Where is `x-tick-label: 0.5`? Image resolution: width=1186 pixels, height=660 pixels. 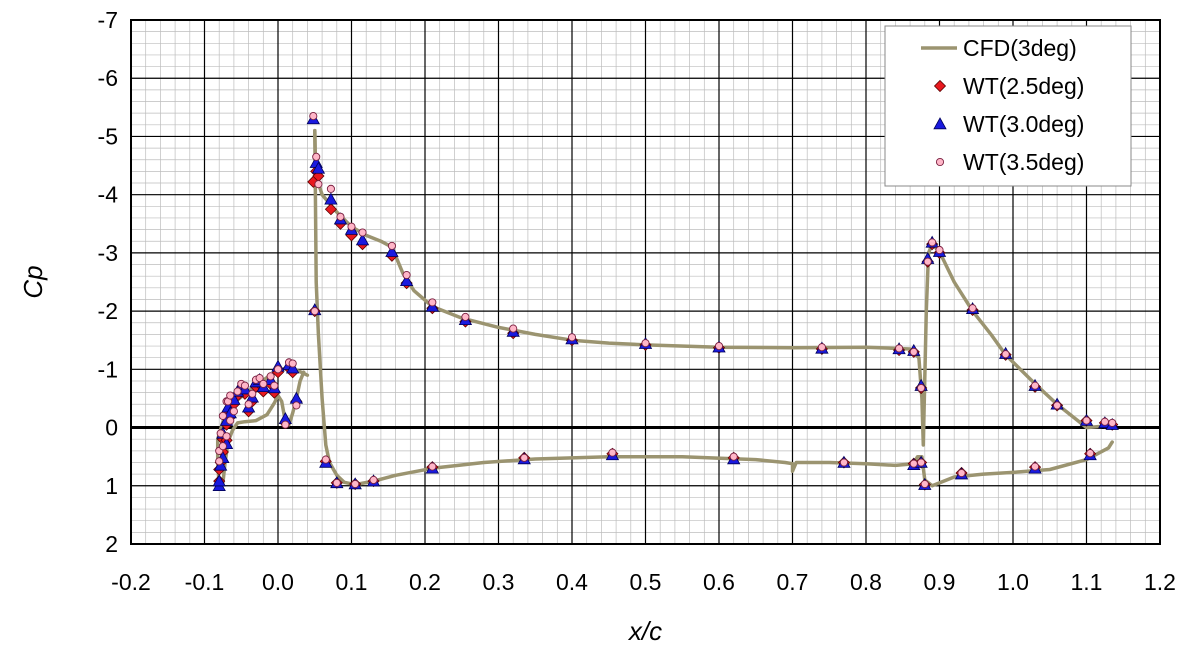 x-tick-label: 0.5 is located at coordinates (646, 582).